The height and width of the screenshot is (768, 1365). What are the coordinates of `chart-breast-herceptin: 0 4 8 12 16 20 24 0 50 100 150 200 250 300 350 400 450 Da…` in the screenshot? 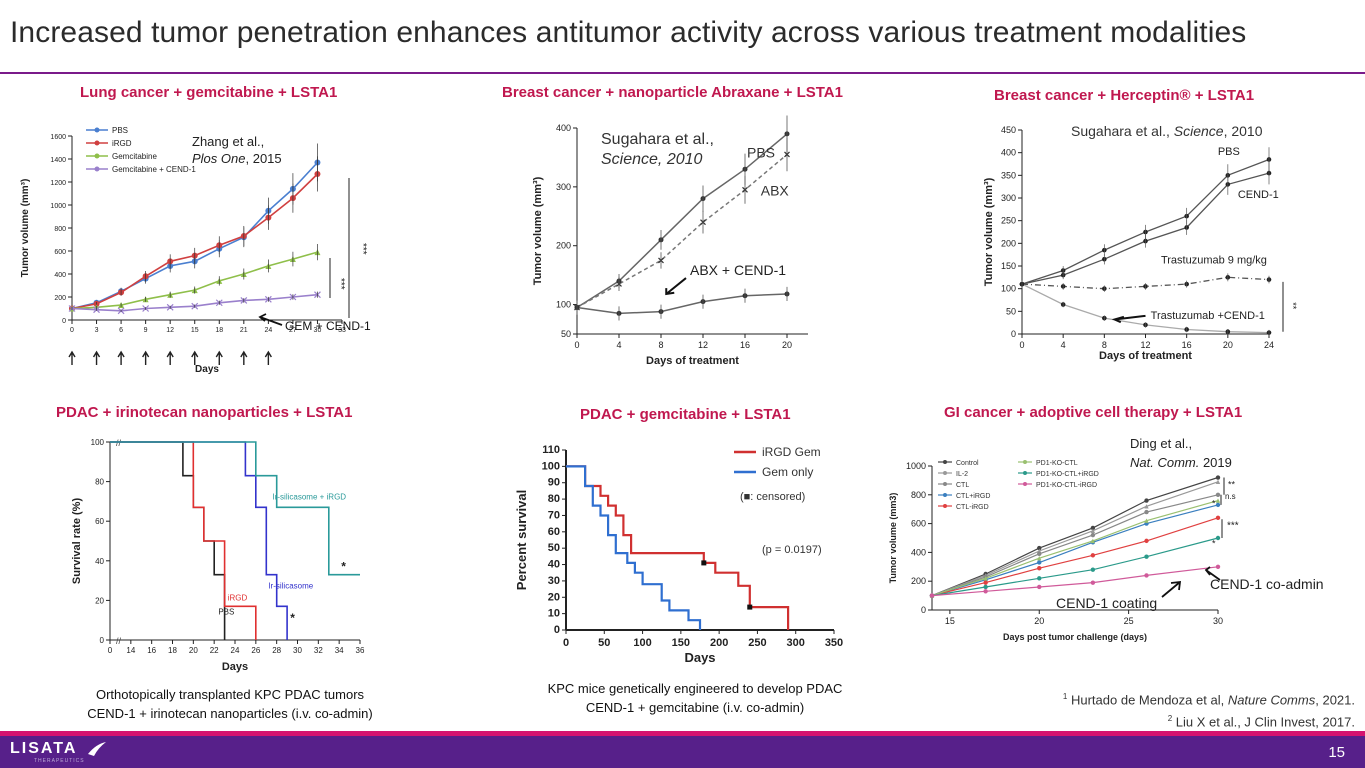 It's located at (1140, 242).